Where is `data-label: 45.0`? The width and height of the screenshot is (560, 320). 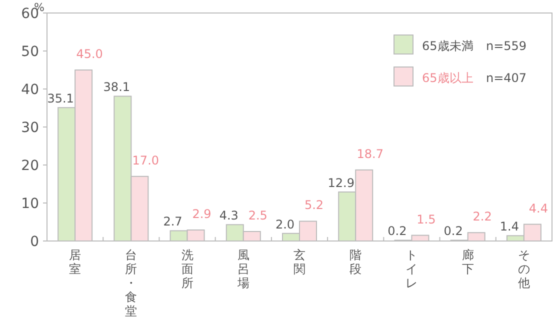 data-label: 45.0 is located at coordinates (89, 54).